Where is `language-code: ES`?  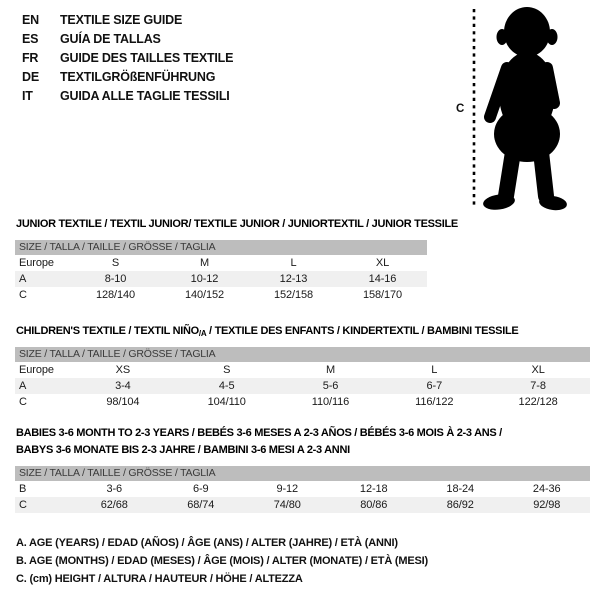
language-code: ES is located at coordinates (30, 39).